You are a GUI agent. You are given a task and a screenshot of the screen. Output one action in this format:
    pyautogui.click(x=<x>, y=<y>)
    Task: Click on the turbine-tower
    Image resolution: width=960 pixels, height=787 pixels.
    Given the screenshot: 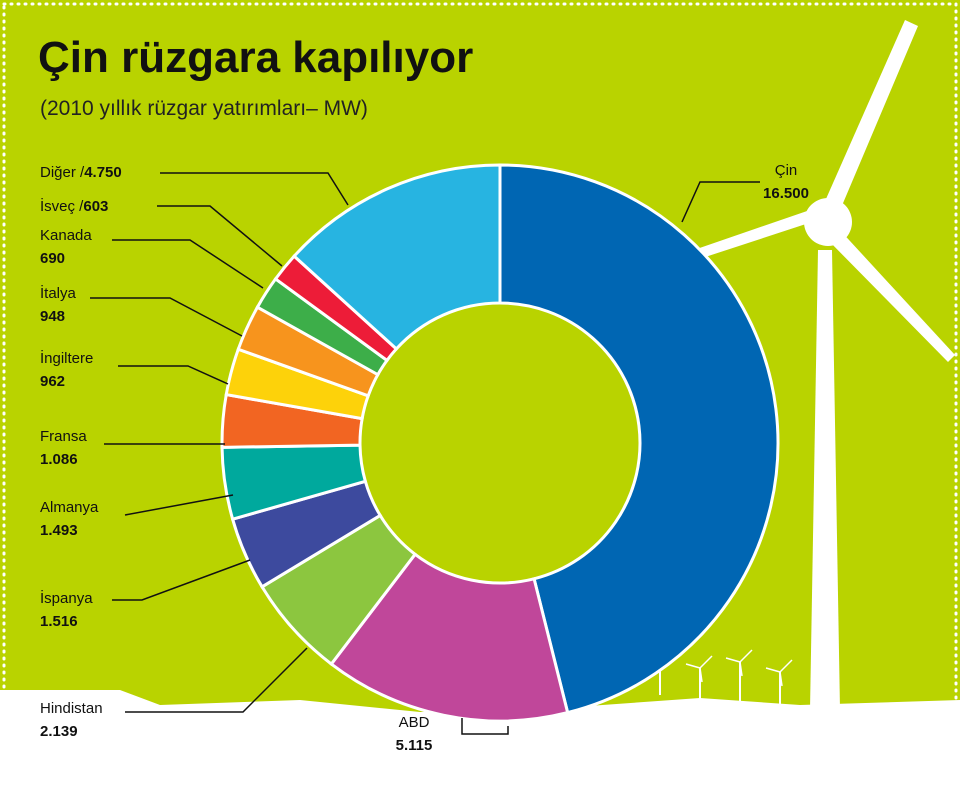 What is the action you would take?
    pyautogui.click(x=825, y=480)
    